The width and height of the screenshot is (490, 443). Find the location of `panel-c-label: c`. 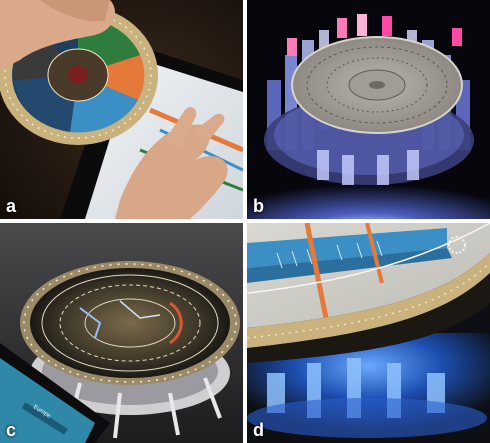

panel-c-label: c is located at coordinates (11, 430).